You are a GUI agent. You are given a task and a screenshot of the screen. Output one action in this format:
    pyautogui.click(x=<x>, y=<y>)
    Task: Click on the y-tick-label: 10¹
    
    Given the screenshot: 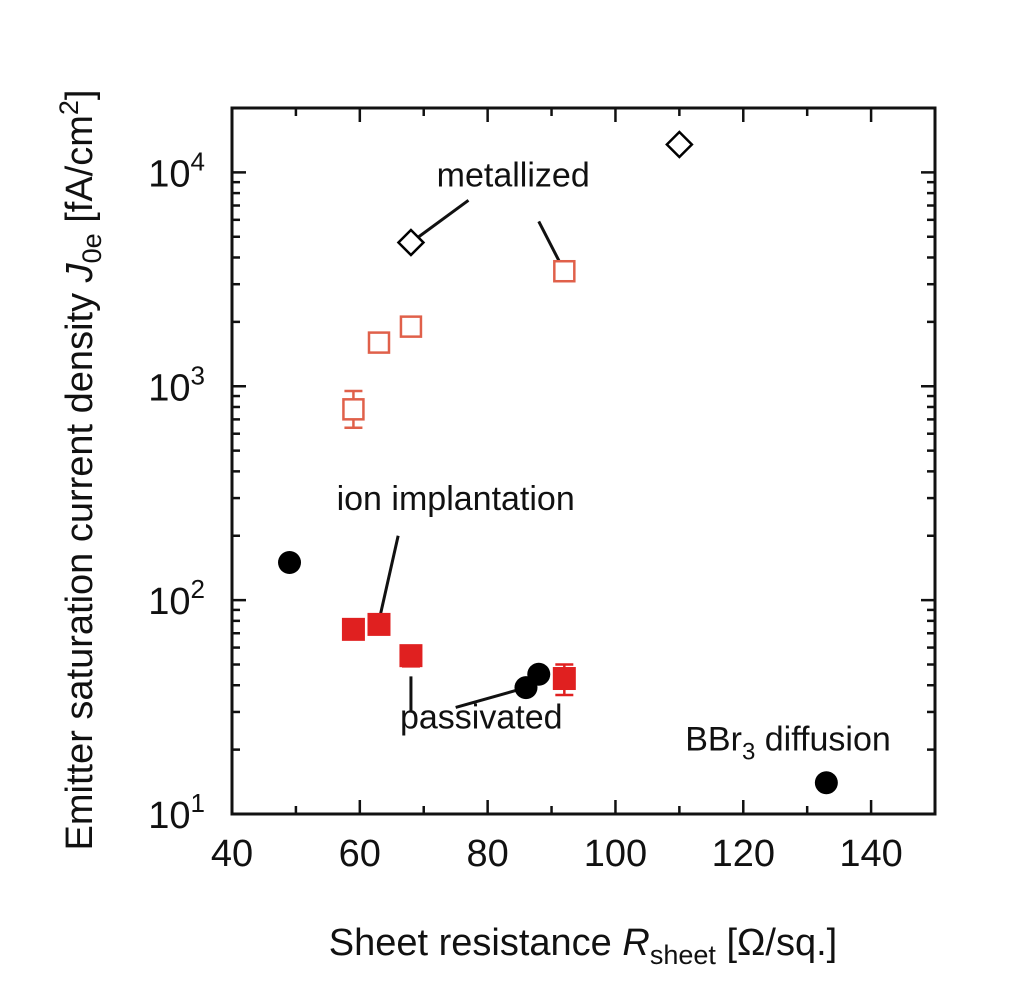 What is the action you would take?
    pyautogui.click(x=176, y=812)
    